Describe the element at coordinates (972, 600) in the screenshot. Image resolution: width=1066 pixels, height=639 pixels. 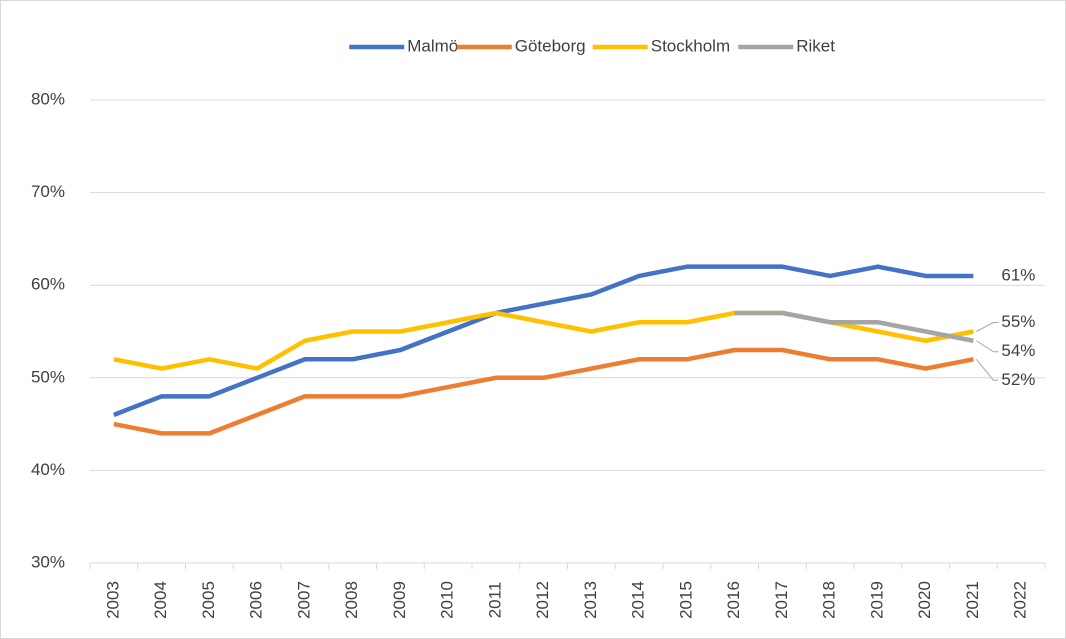
I see `x-tick-label: 2021` at that location.